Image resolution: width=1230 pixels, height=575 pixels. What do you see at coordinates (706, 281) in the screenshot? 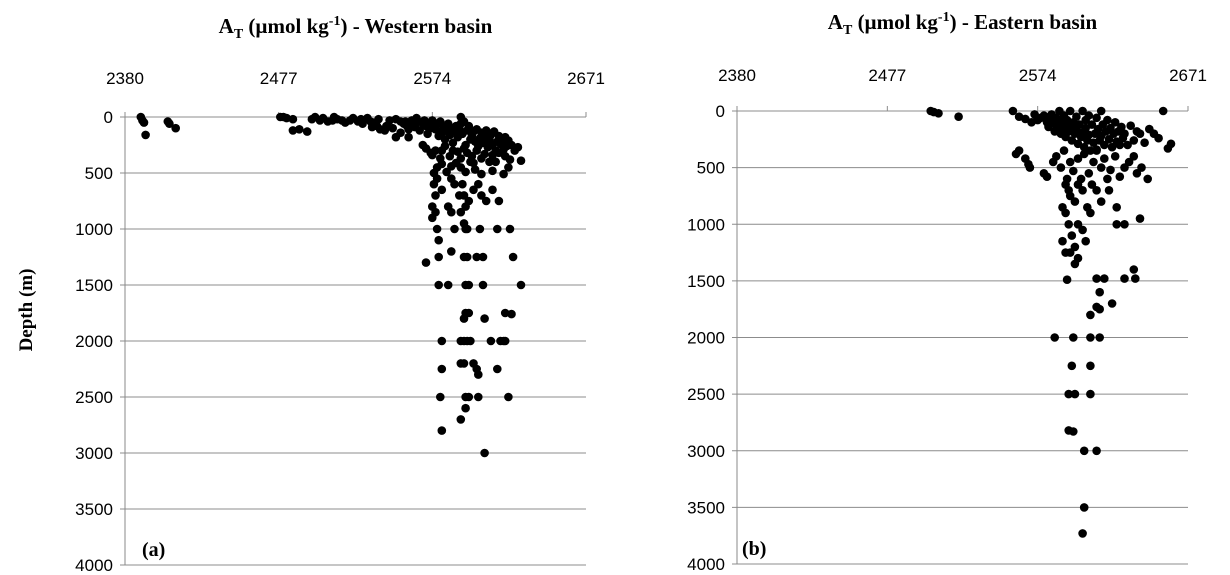
I see `y-tick-label: 1500` at bounding box center [706, 281].